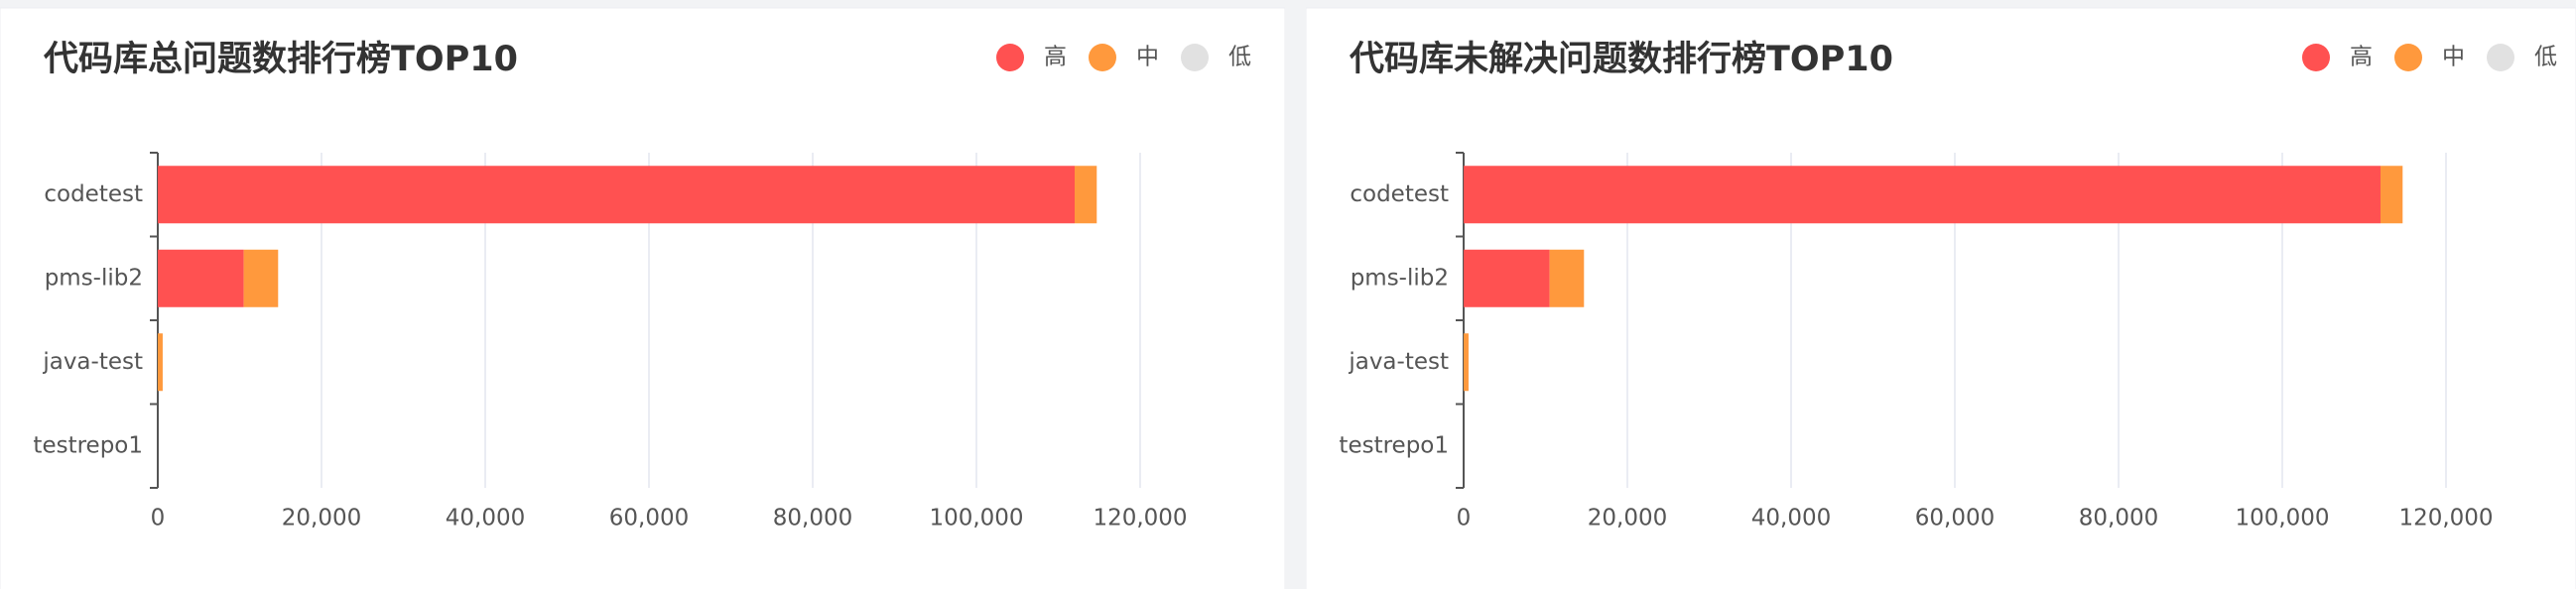 This screenshot has width=2576, height=589. I want to click on chart-title: 代码库总问题数排行榜TOP10, so click(281, 59).